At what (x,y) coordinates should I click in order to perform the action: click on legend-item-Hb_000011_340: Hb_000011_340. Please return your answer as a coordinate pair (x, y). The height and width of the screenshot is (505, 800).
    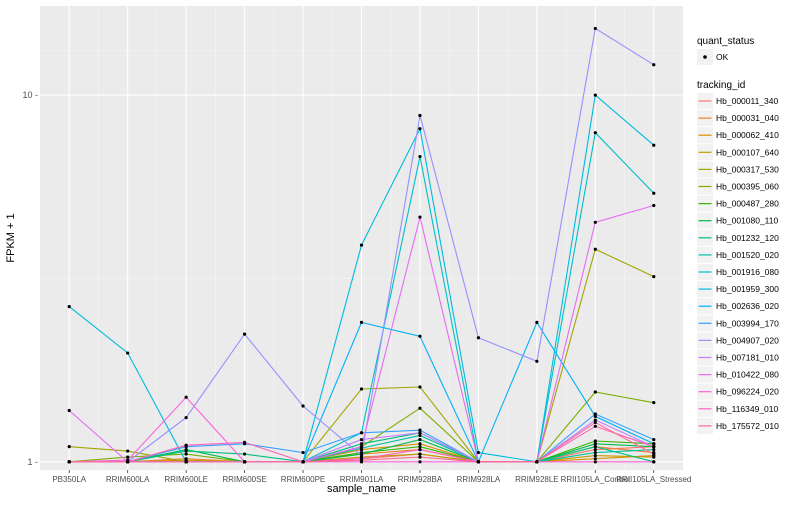
    Looking at the image, I should click on (747, 101).